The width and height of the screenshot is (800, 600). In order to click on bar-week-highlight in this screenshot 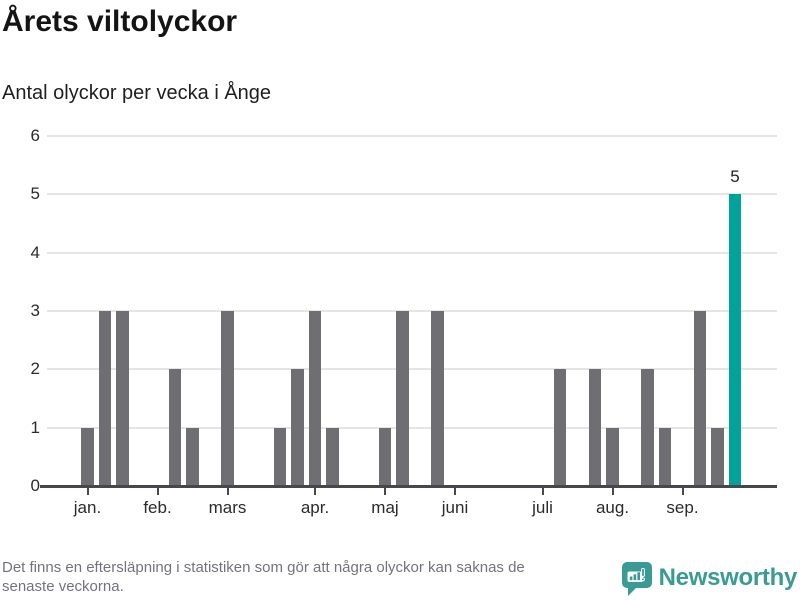, I will do `click(735, 340)`.